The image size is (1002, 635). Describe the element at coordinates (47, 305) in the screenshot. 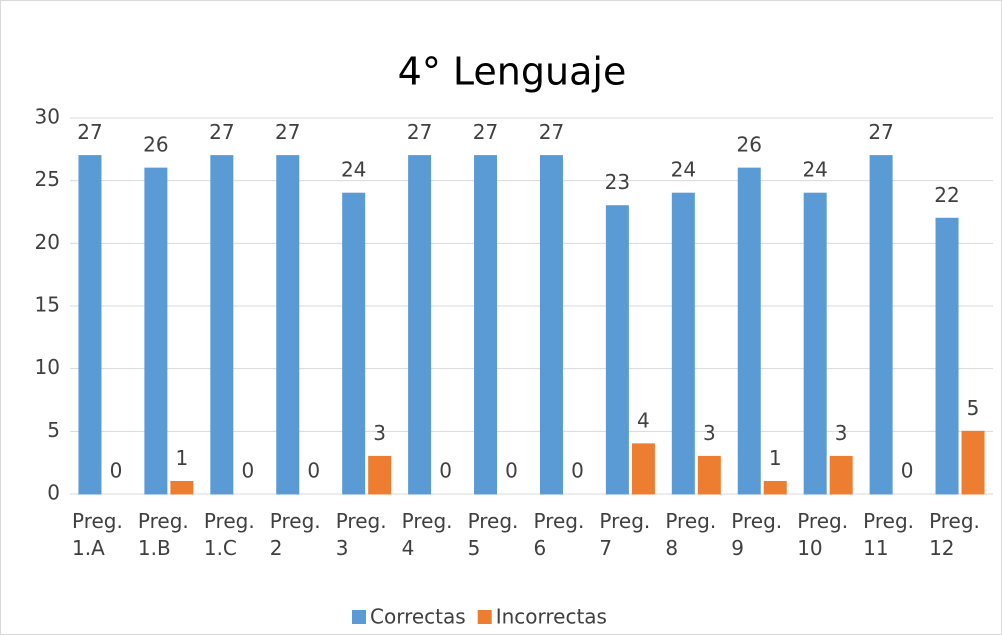

I see `y-tick-label: 15` at that location.